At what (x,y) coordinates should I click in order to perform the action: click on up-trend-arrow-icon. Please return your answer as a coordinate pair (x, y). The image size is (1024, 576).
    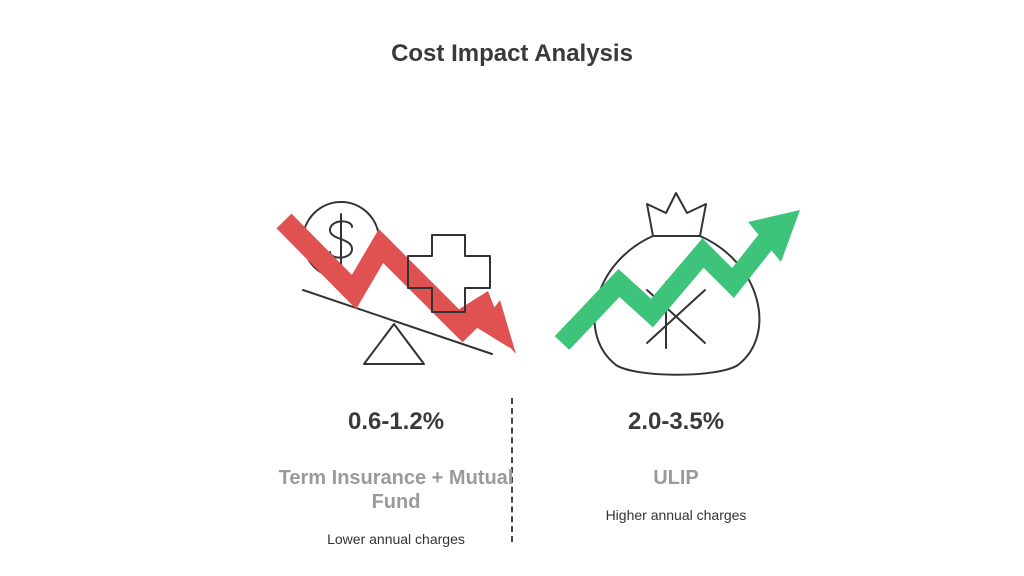
    Looking at the image, I should click on (677, 280).